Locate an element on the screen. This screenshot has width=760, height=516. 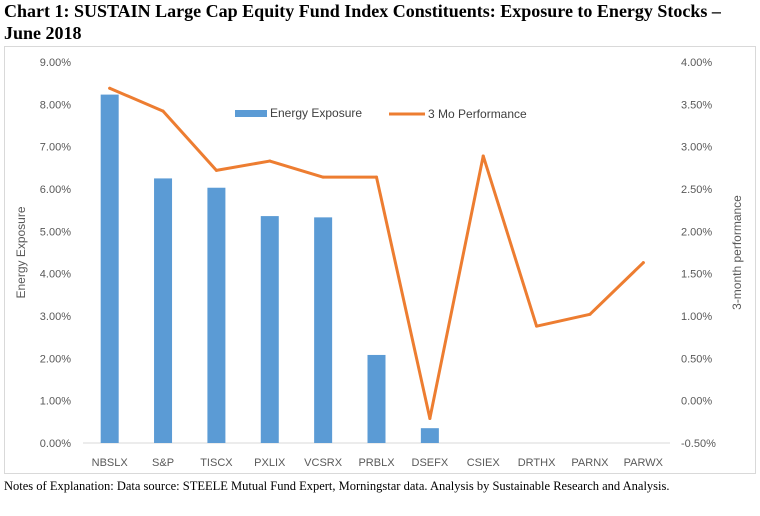
y-tick-label: 0.00% is located at coordinates (55, 444).